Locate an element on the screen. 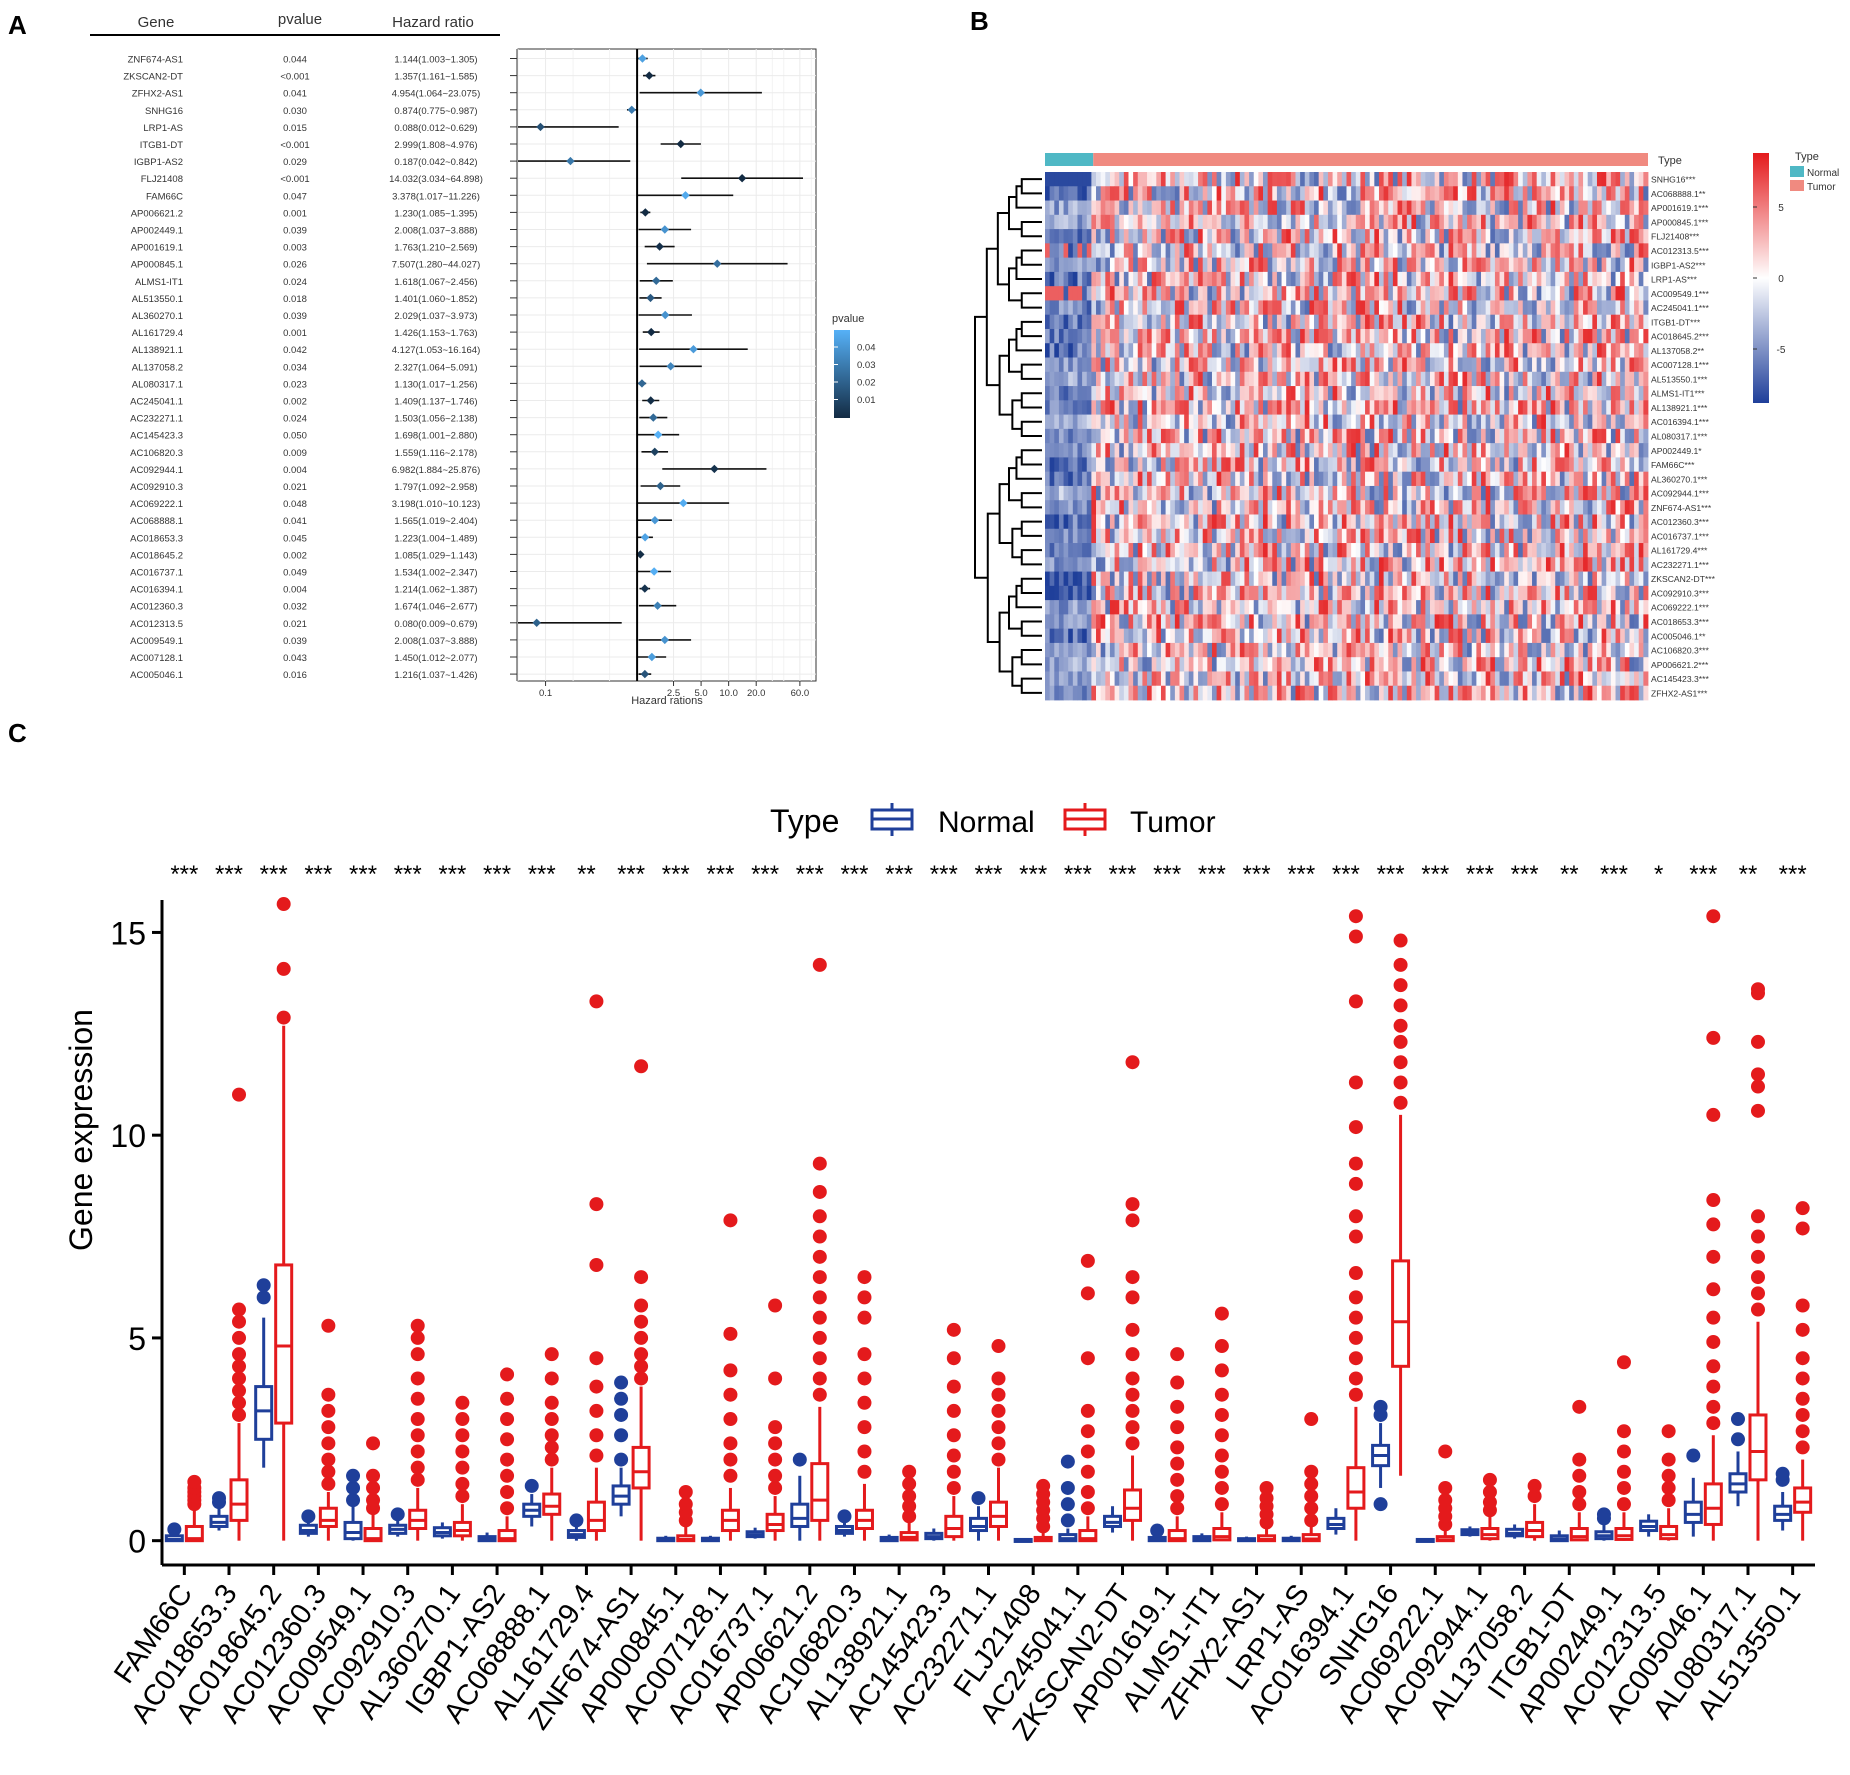 This screenshot has height=1775, width=1850. pvalue-colorbar is located at coordinates (842, 374).